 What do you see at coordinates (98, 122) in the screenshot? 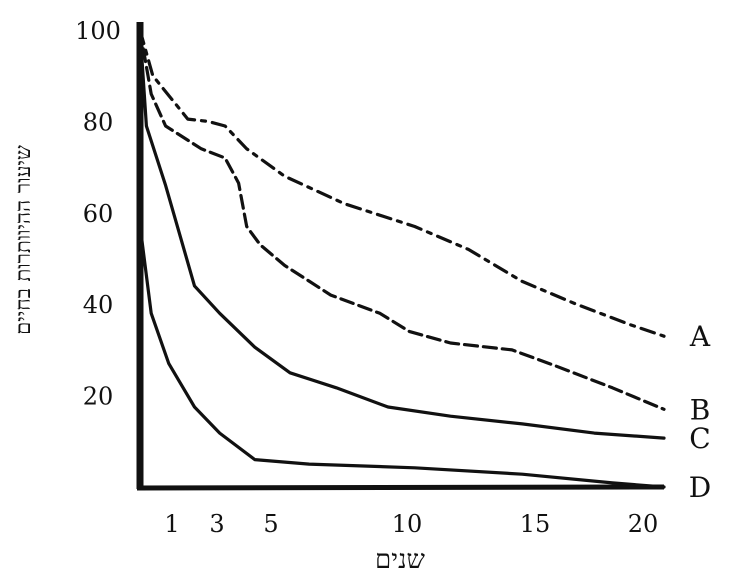
I see `y-tick-label: 80` at bounding box center [98, 122].